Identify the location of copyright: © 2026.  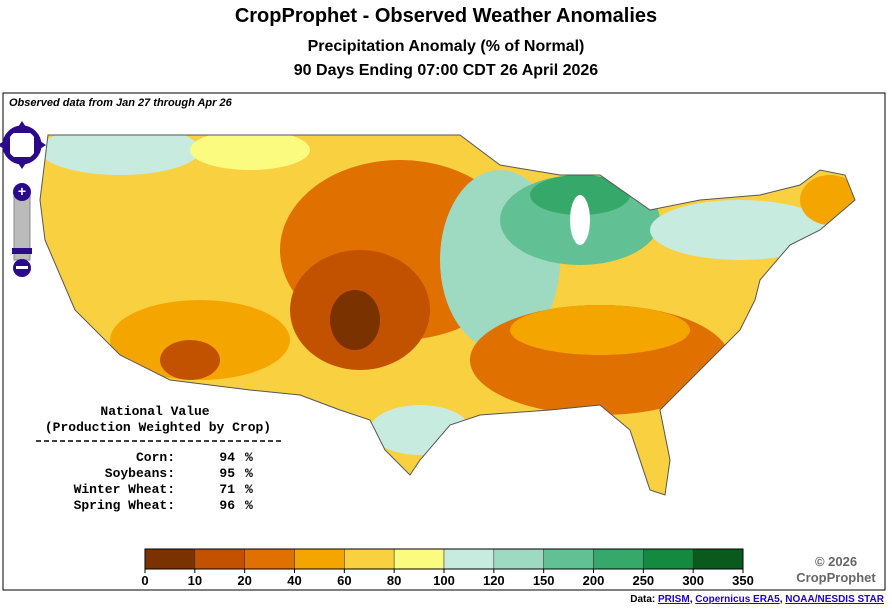
(836, 561).